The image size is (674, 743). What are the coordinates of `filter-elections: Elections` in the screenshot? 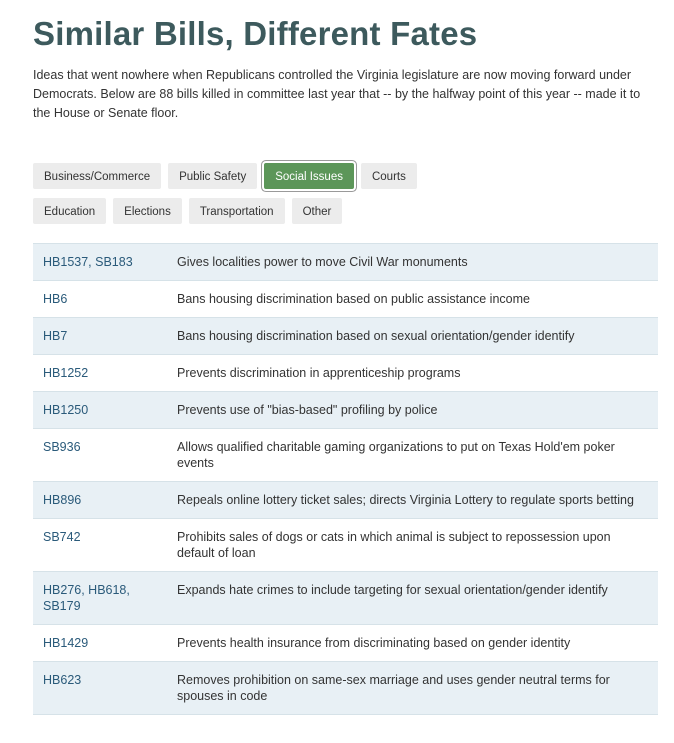 It's located at (147, 211).